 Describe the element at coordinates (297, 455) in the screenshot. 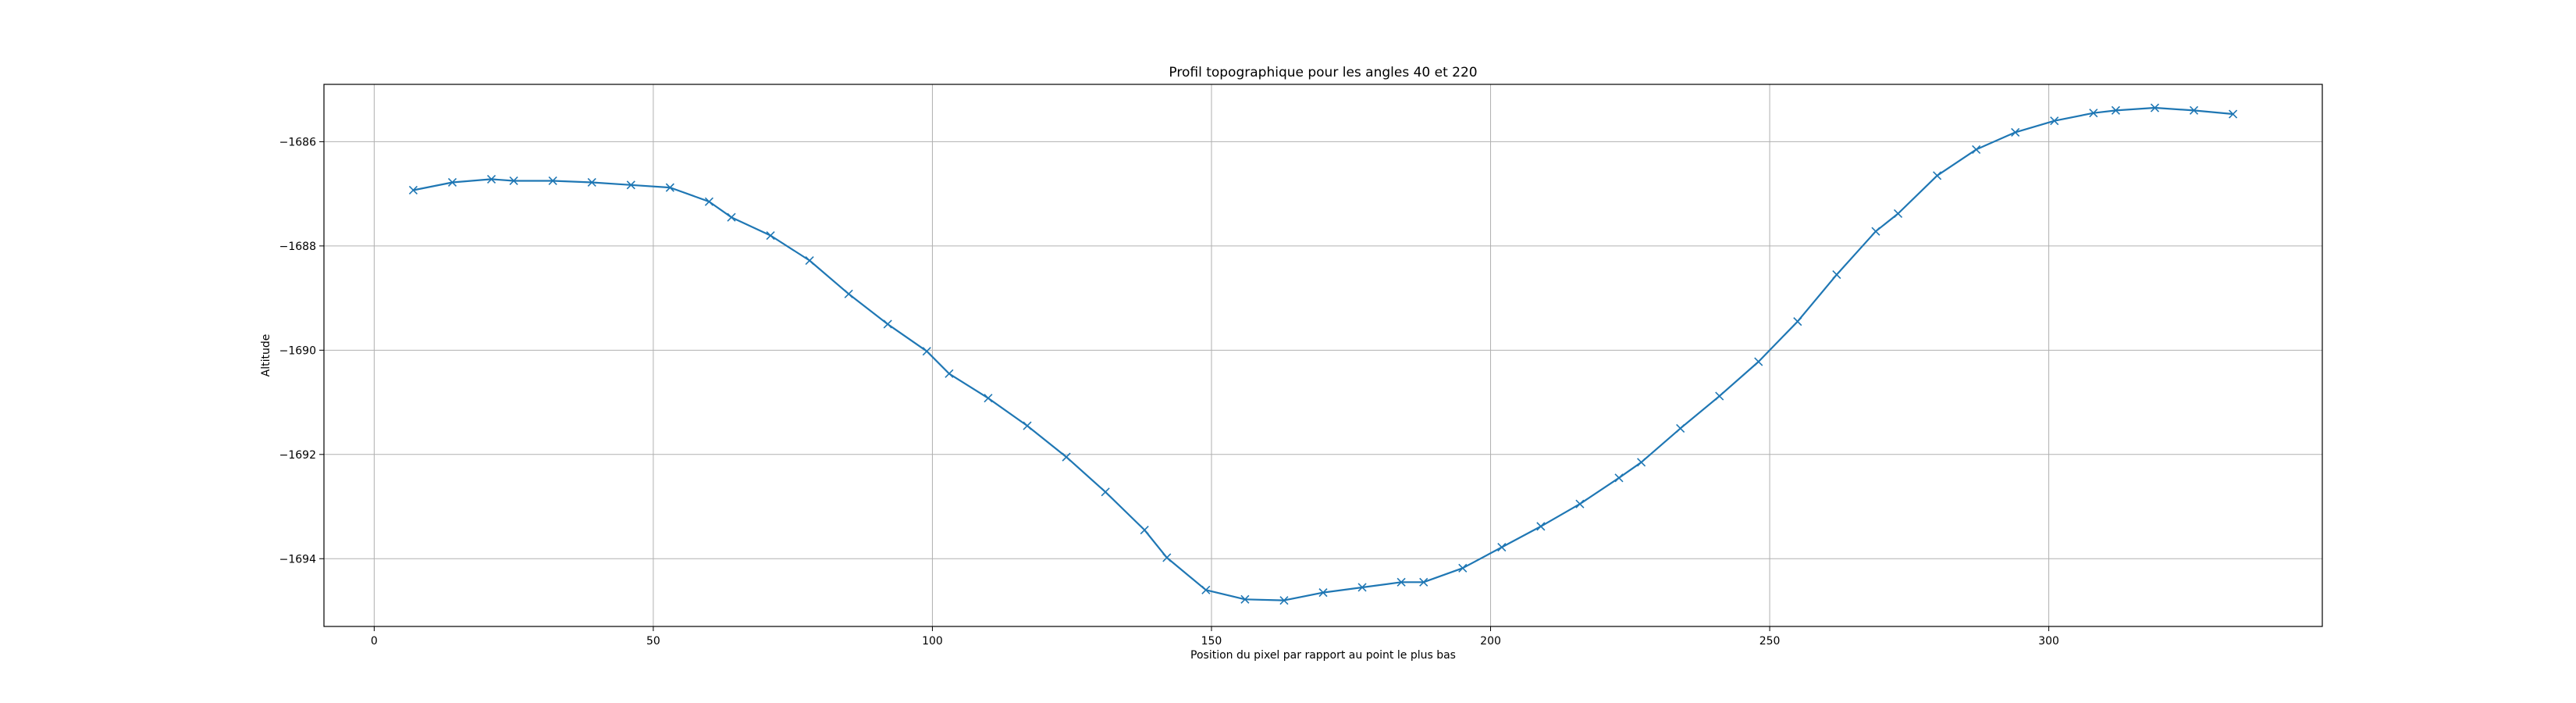

I see `y-tick-label: −1692` at that location.